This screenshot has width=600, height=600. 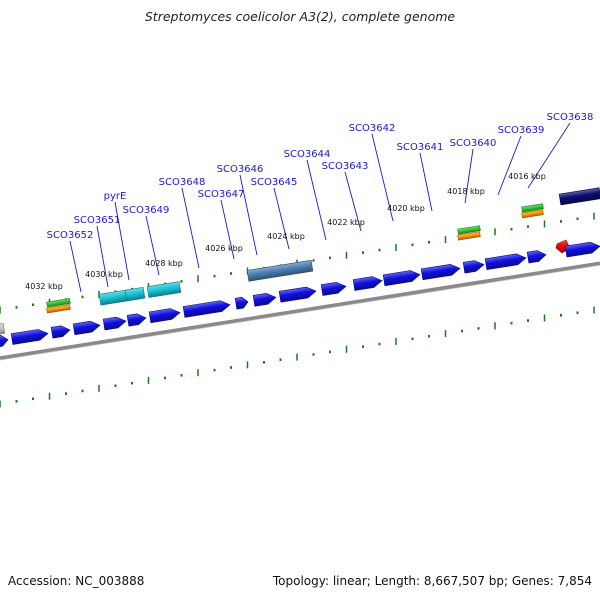 I want to click on gene-label: SCO3648, so click(x=182, y=182).